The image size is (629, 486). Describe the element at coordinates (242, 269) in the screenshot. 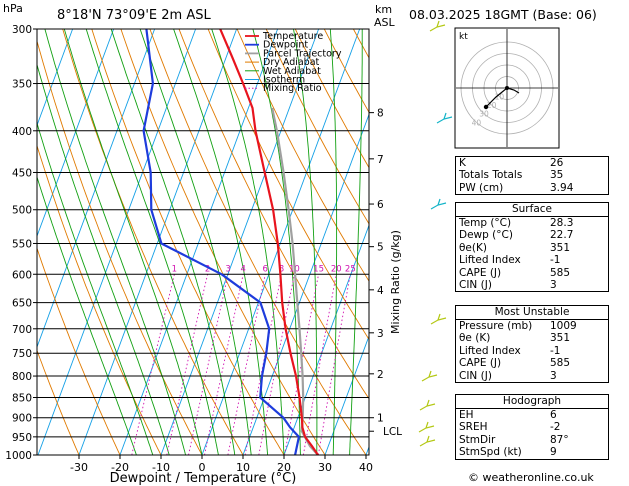

I see `mixing-ratio-label: 4` at that location.